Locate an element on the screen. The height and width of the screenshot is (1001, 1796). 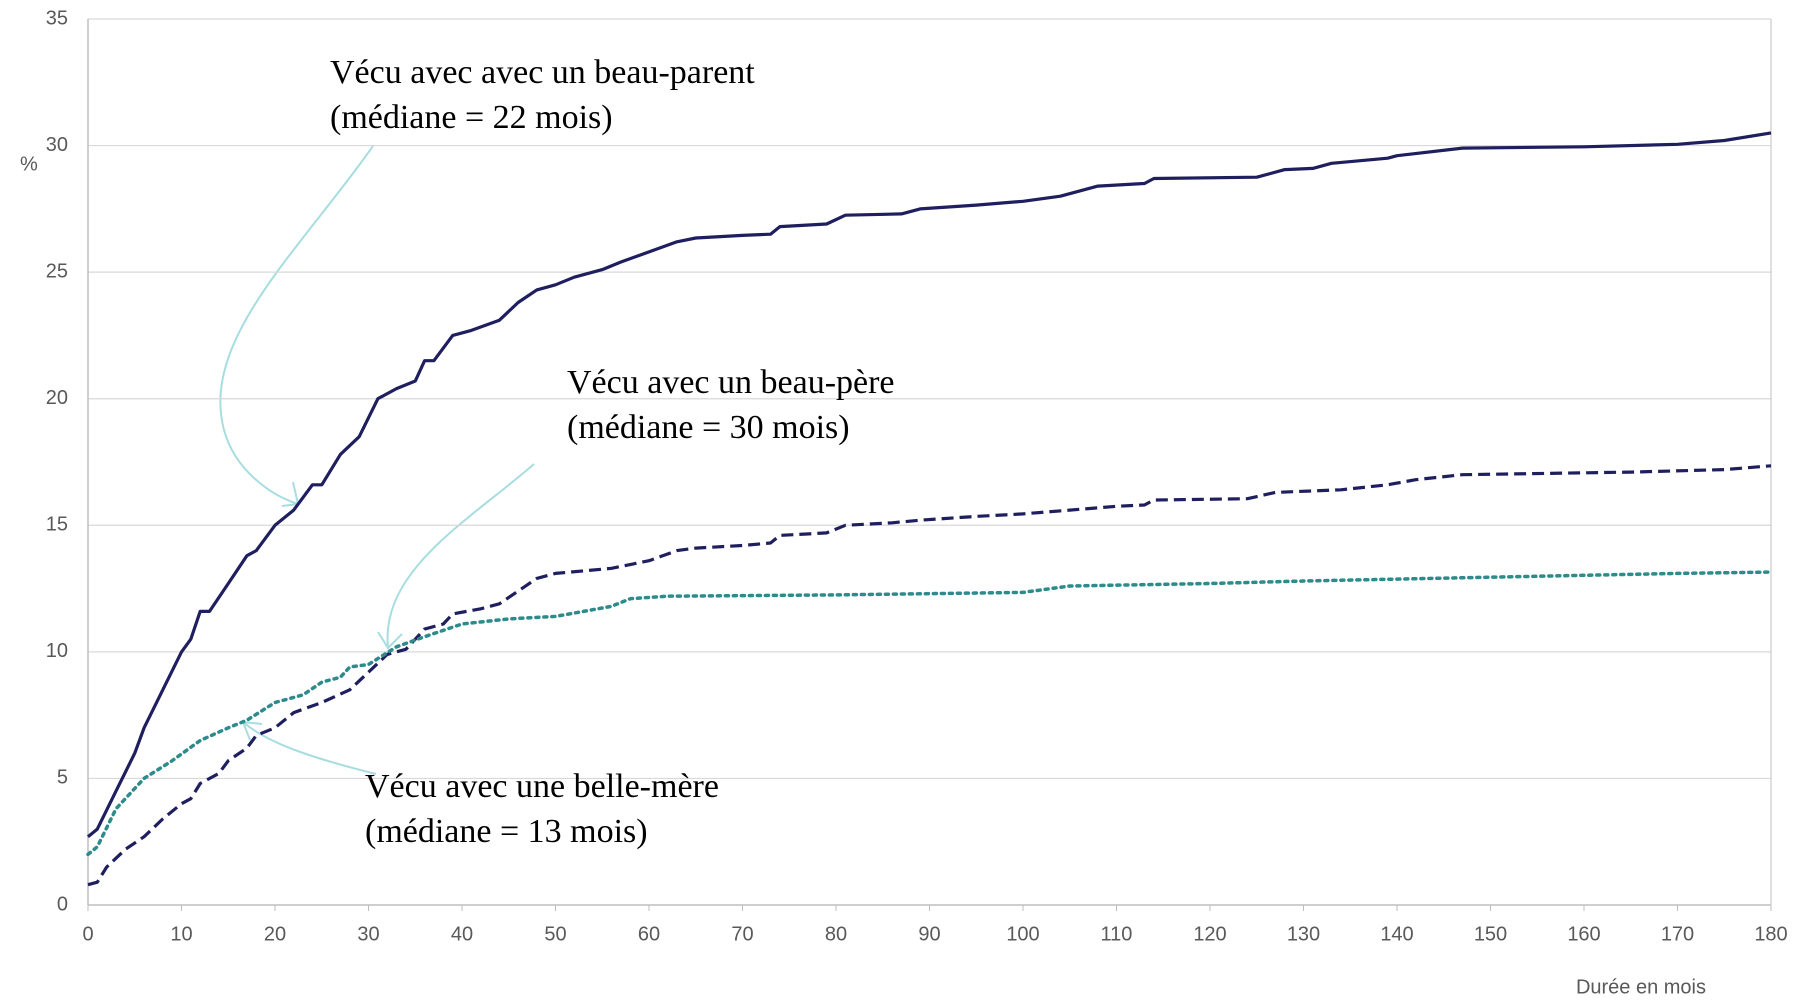
x-tick-label: 120 is located at coordinates (1209, 934).